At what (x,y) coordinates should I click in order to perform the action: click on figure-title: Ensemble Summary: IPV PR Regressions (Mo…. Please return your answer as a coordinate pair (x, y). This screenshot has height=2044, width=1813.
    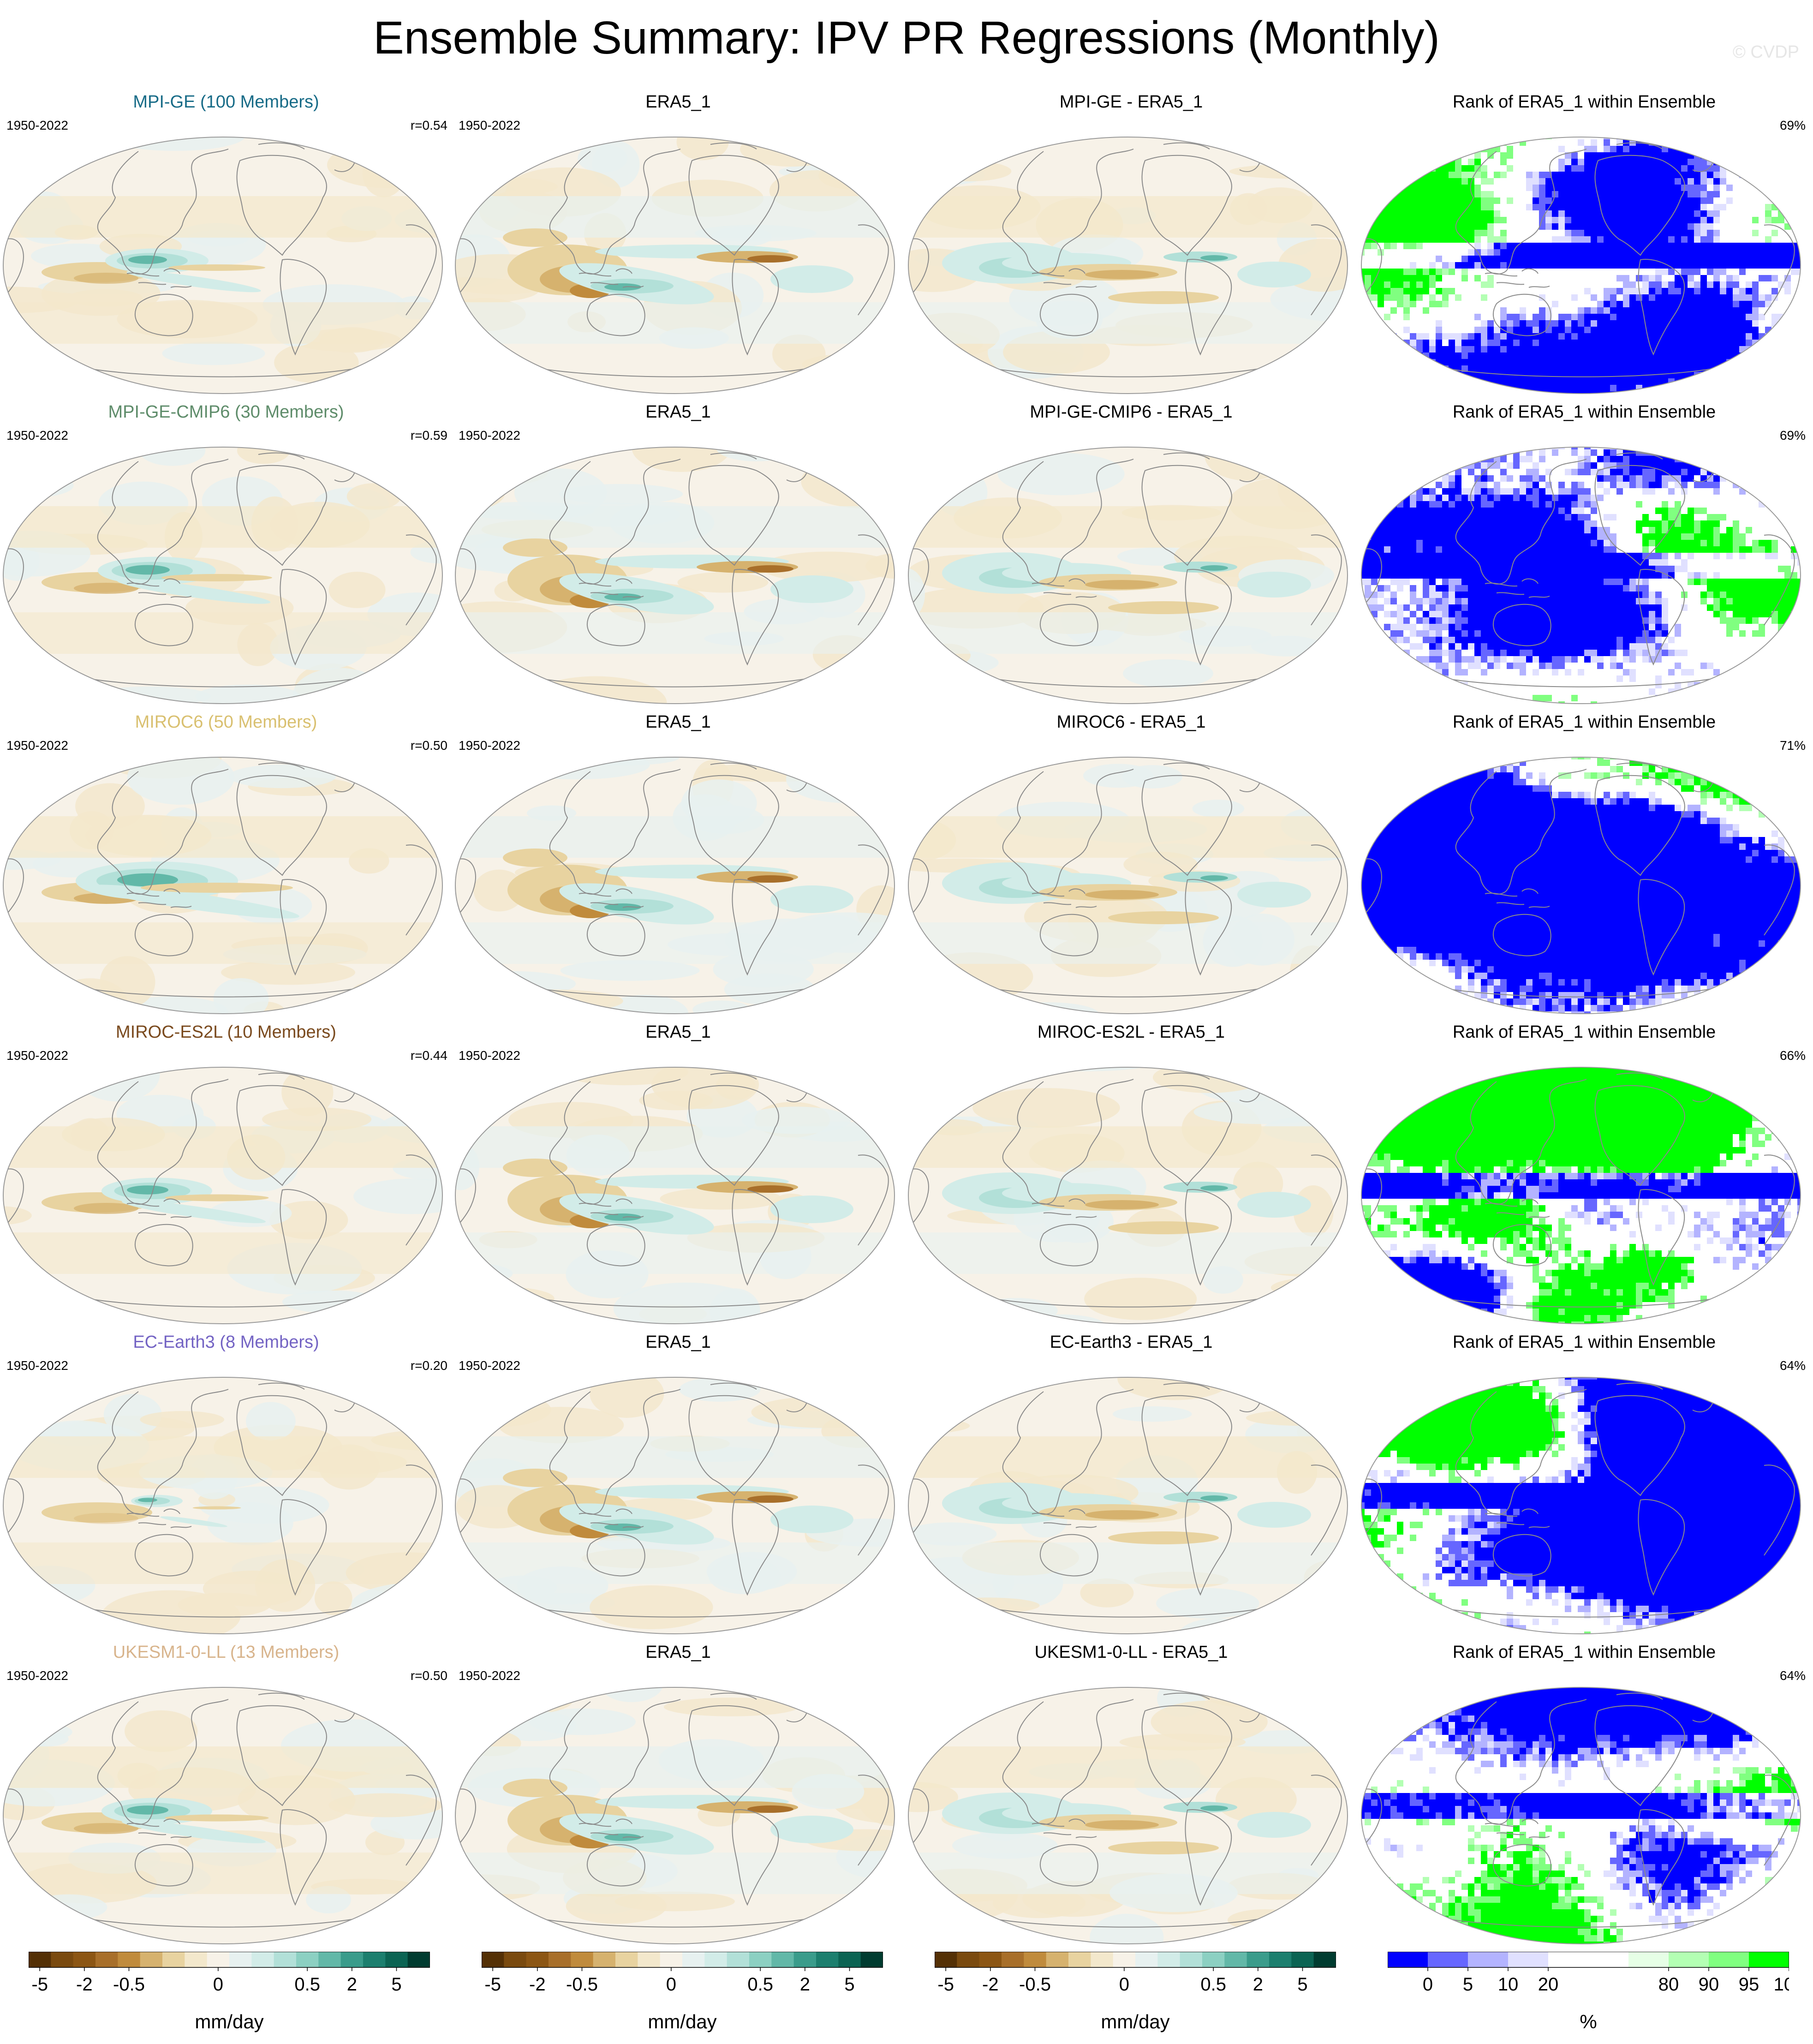
    Looking at the image, I should click on (906, 38).